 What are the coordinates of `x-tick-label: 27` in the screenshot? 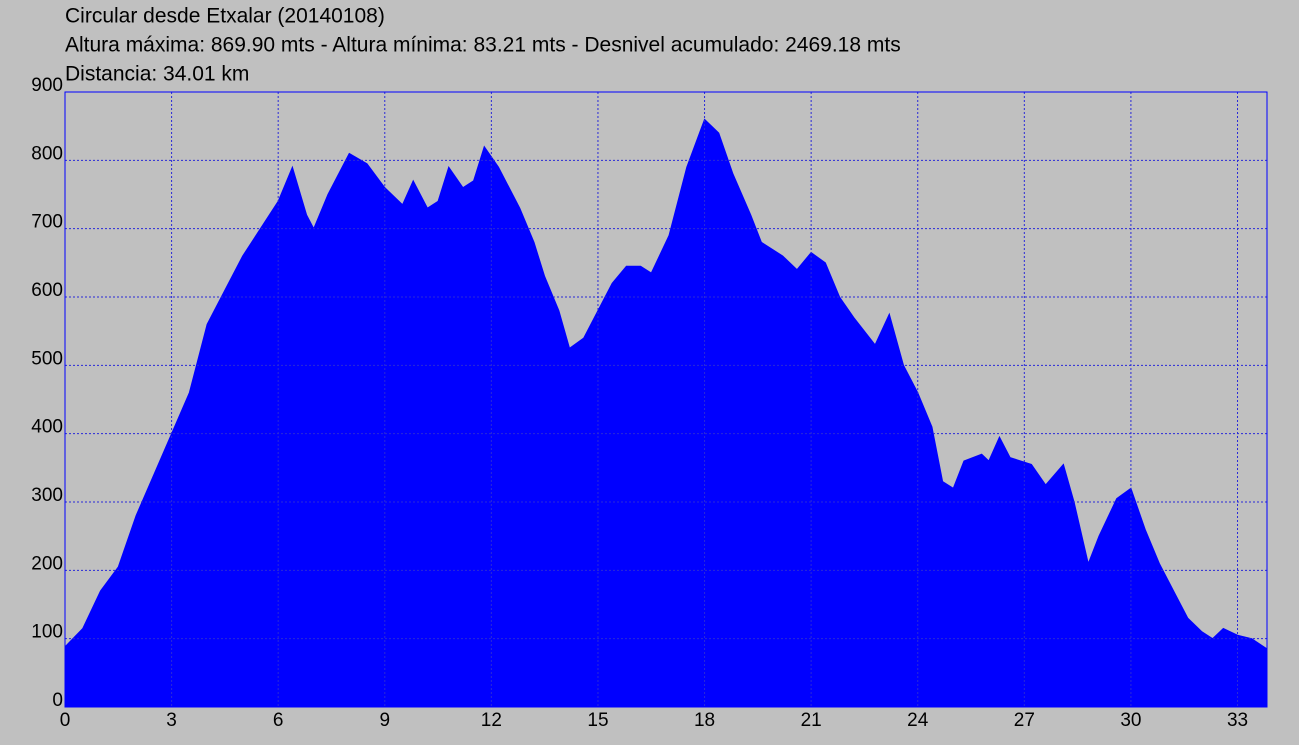 It's located at (1024, 720).